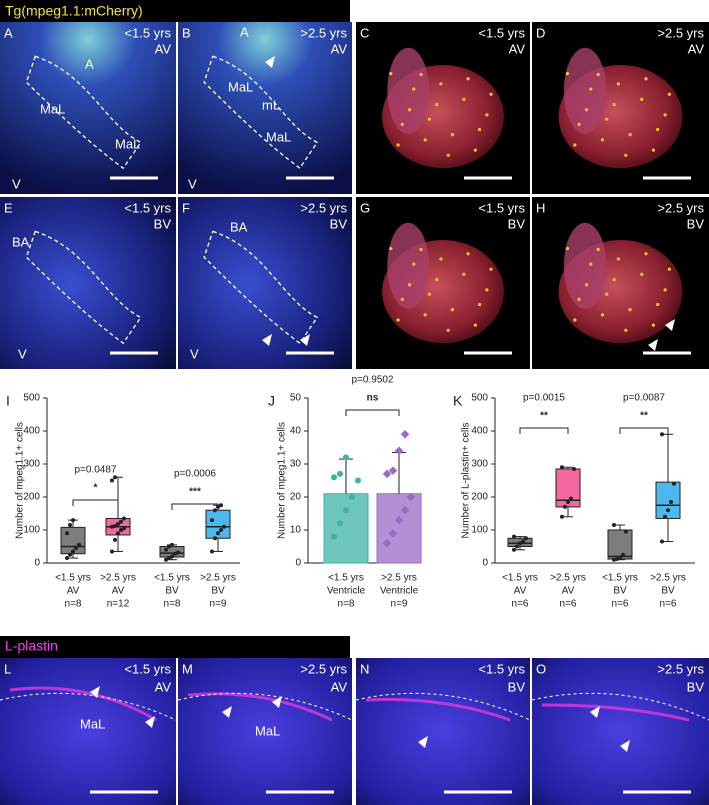 The height and width of the screenshot is (805, 709). Describe the element at coordinates (175, 647) in the screenshot. I see `footer-header-bar` at that location.